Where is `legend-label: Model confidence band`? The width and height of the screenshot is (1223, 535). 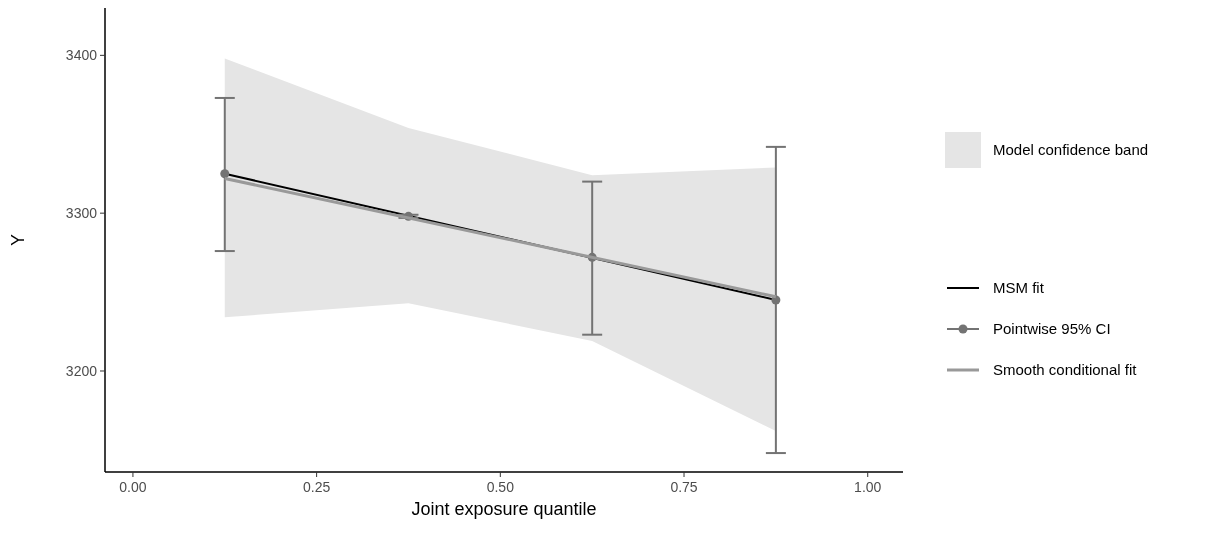
legend-label: Model confidence band is located at coordinates (1071, 149).